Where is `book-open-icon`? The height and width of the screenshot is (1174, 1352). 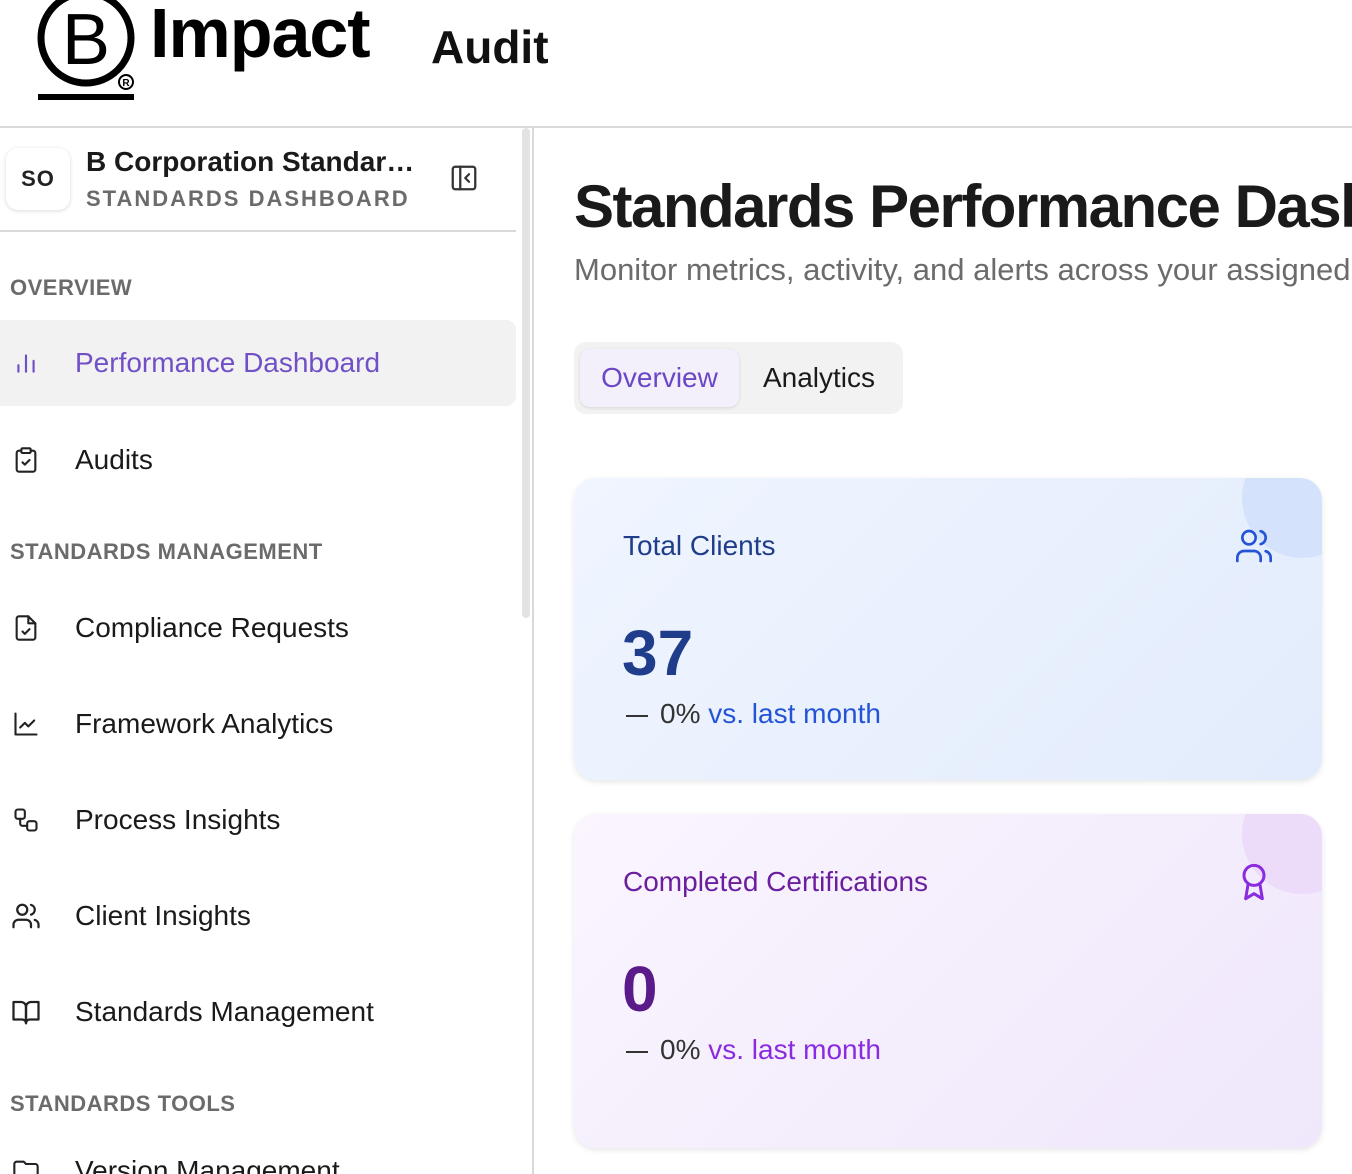 book-open-icon is located at coordinates (26, 1012).